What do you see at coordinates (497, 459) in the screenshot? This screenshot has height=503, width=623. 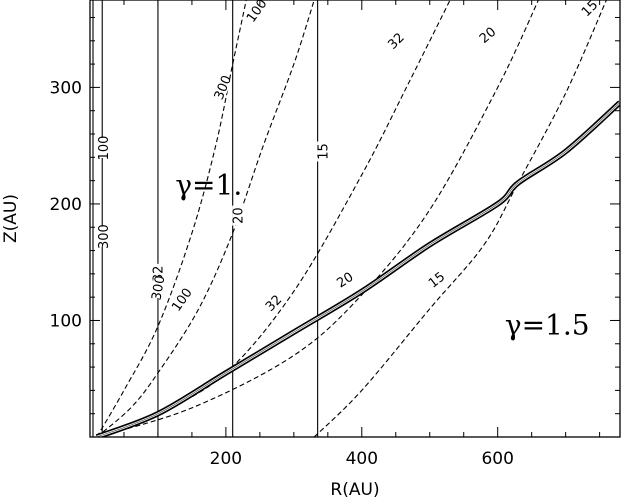 I see `x-tick-label: 600` at bounding box center [497, 459].